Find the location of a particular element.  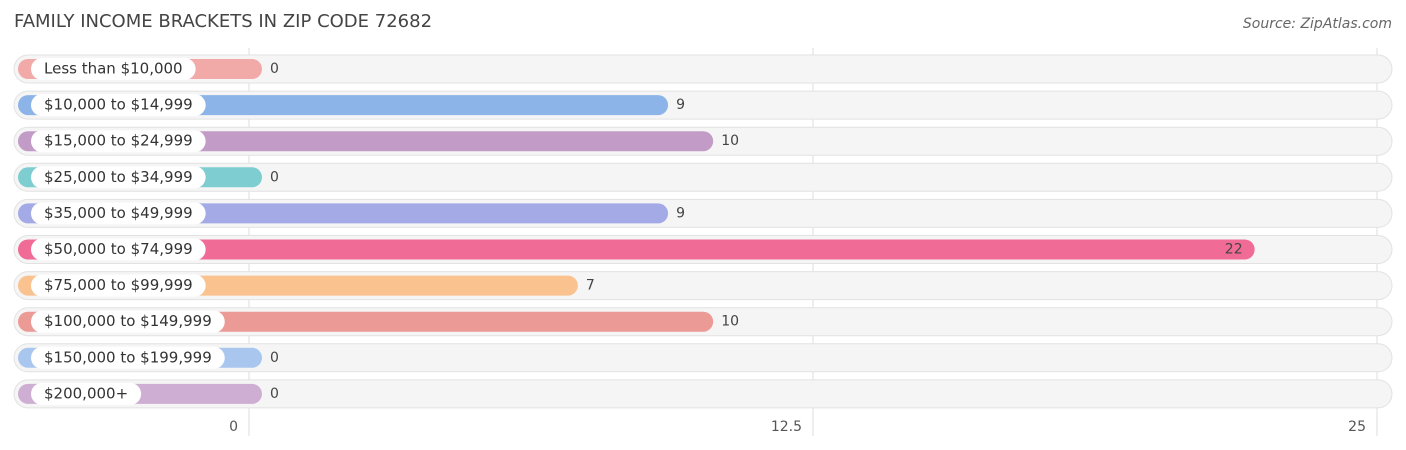

value-label: 7 is located at coordinates (590, 286).